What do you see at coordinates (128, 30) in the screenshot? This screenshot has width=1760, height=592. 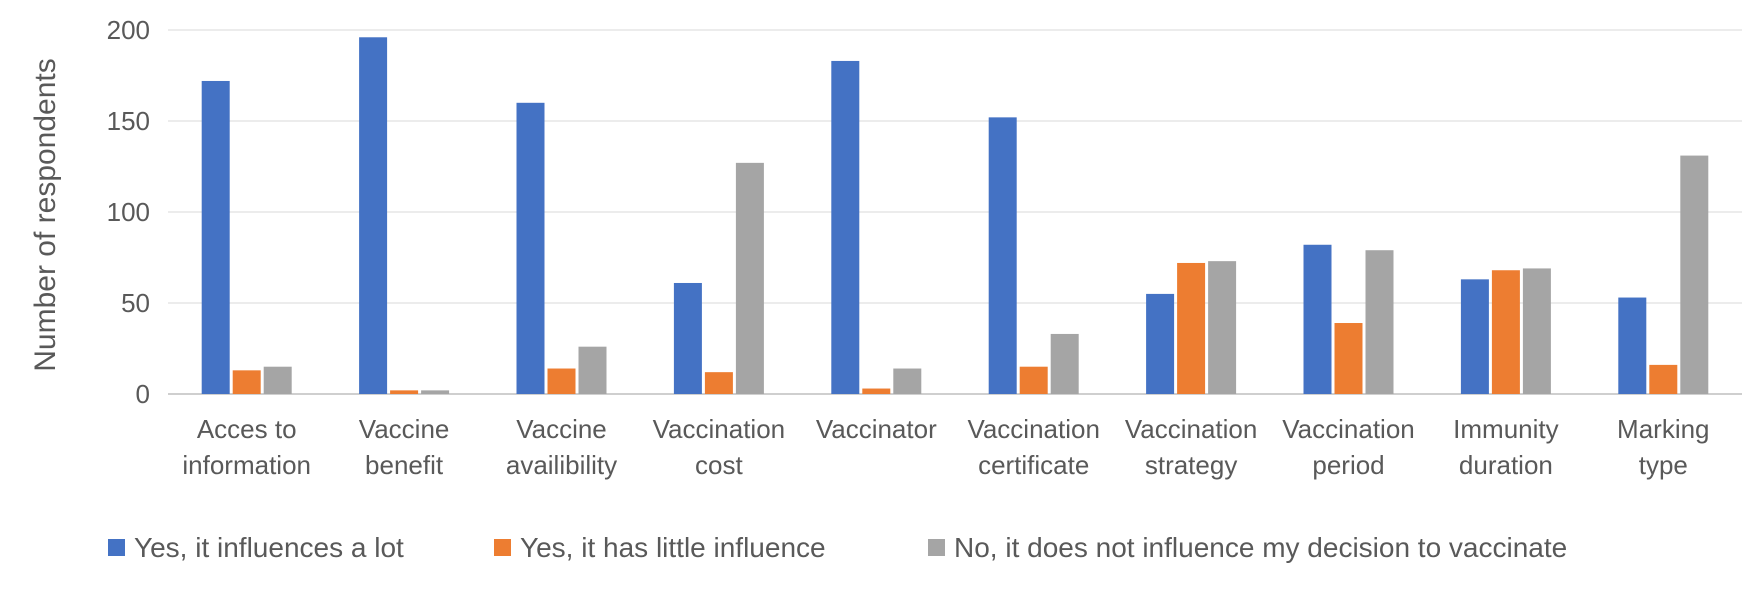 I see `y-tick-label: 200` at bounding box center [128, 30].